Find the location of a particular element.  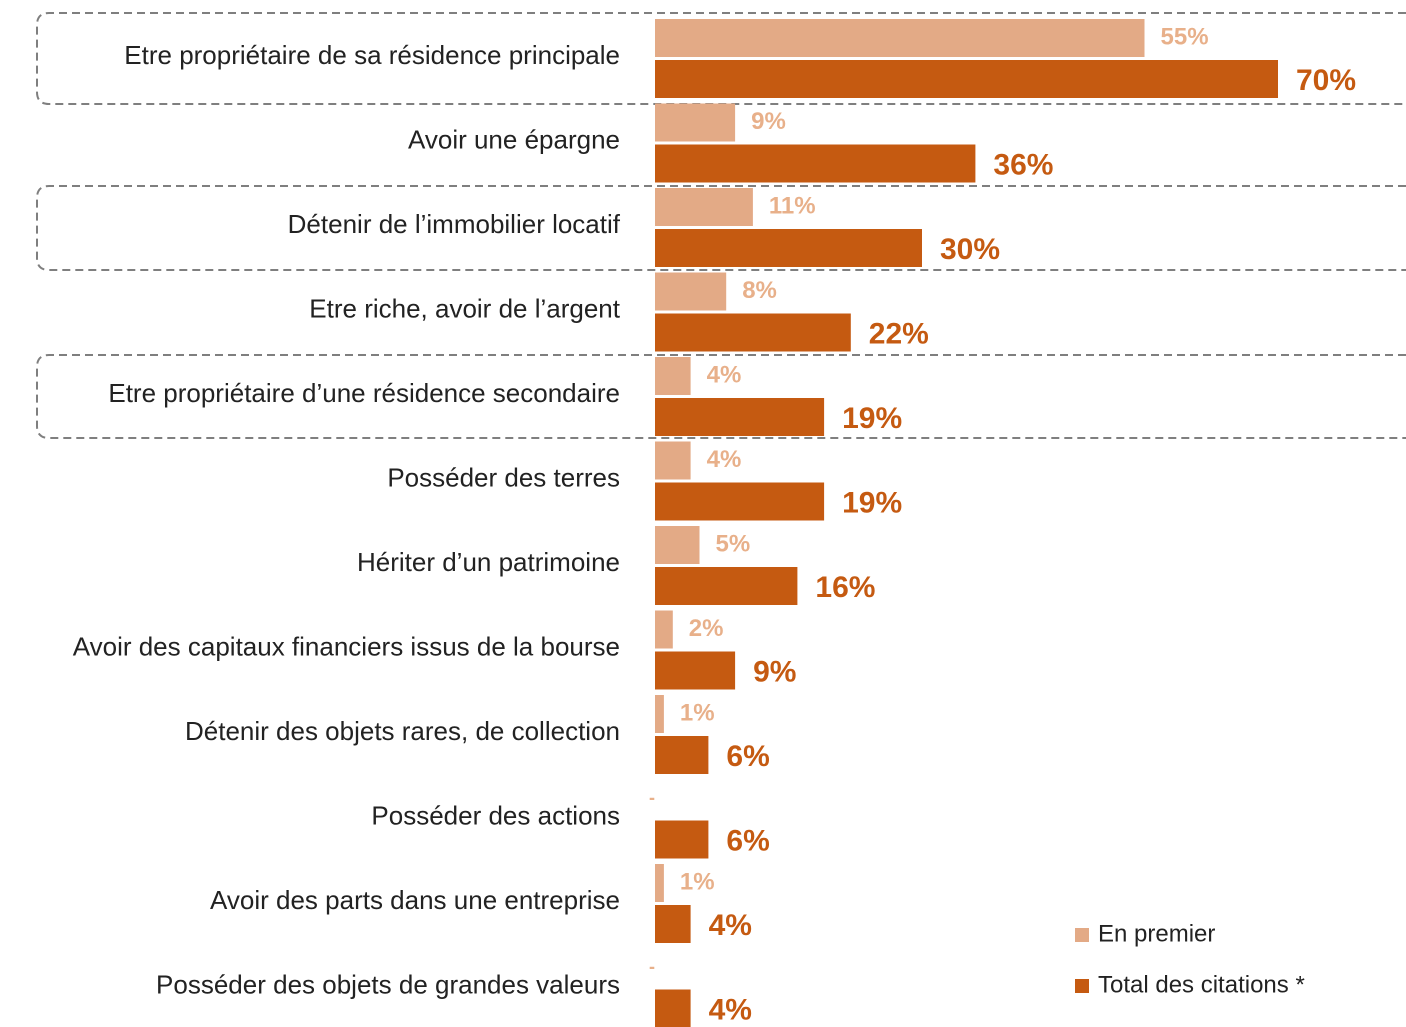

value-label: 22% is located at coordinates (899, 333).